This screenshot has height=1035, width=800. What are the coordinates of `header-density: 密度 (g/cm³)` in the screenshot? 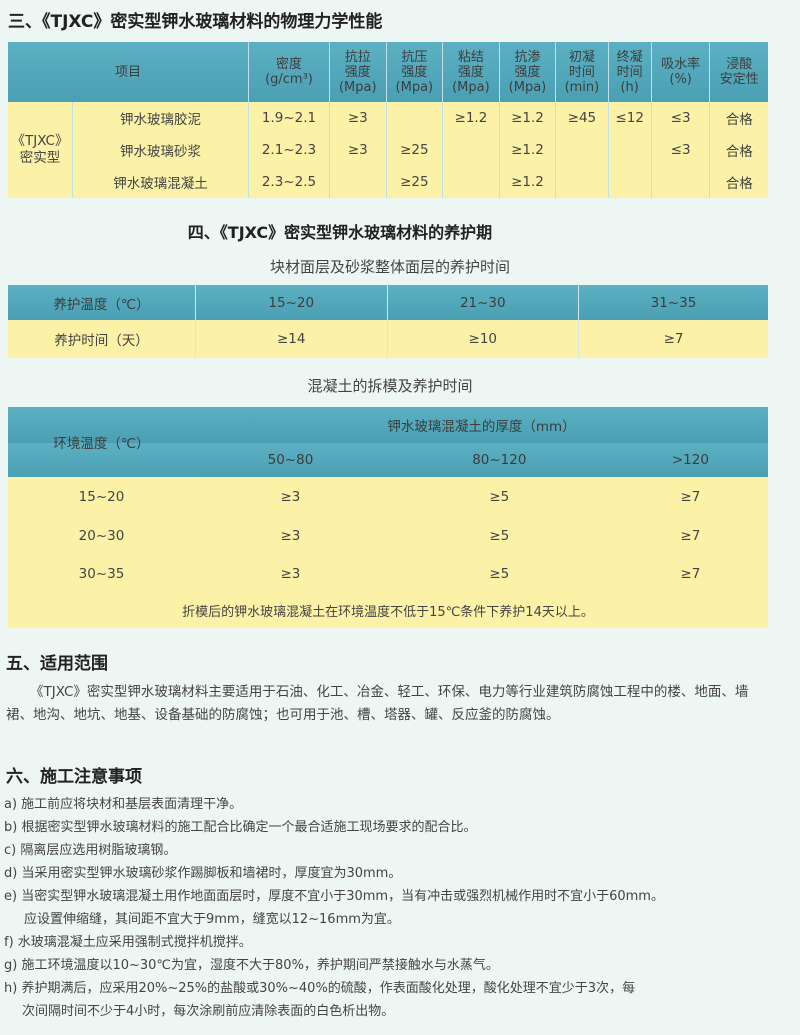 It's located at (288, 72).